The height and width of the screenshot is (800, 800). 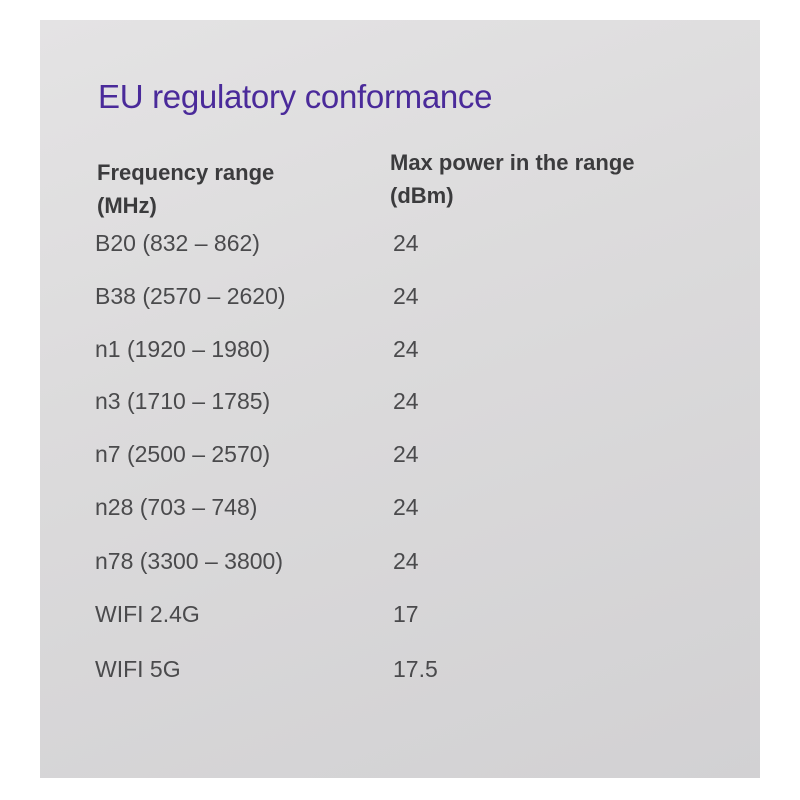 I want to click on frequency-range-cell: n1 (1920 – 1980), so click(x=183, y=349).